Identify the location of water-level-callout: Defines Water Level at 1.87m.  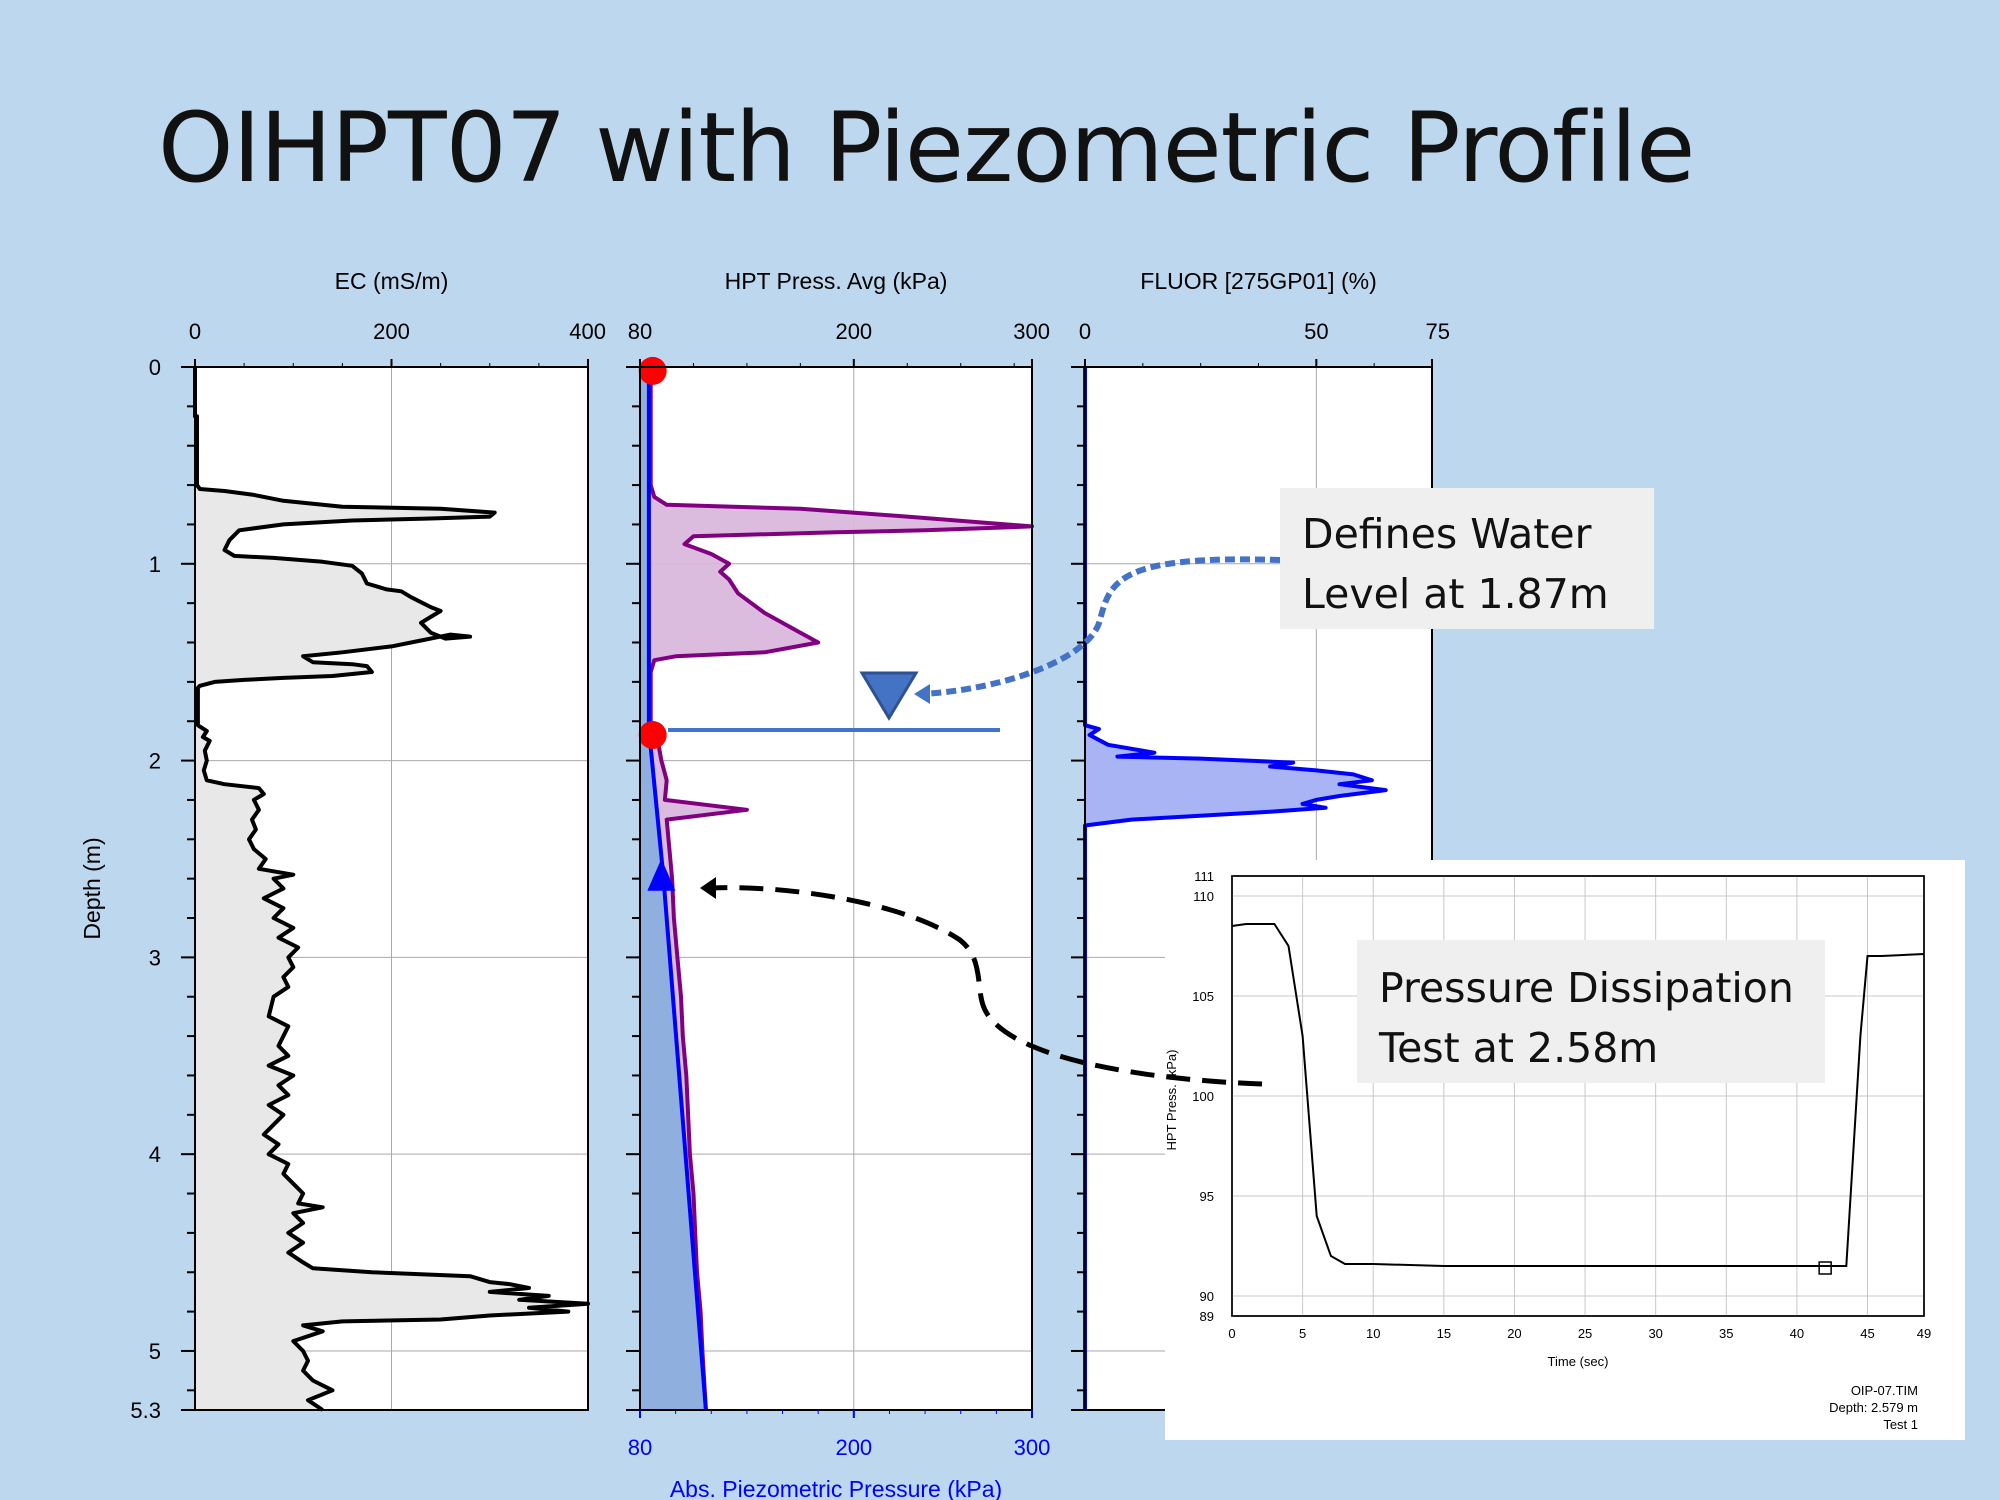
(1467, 558).